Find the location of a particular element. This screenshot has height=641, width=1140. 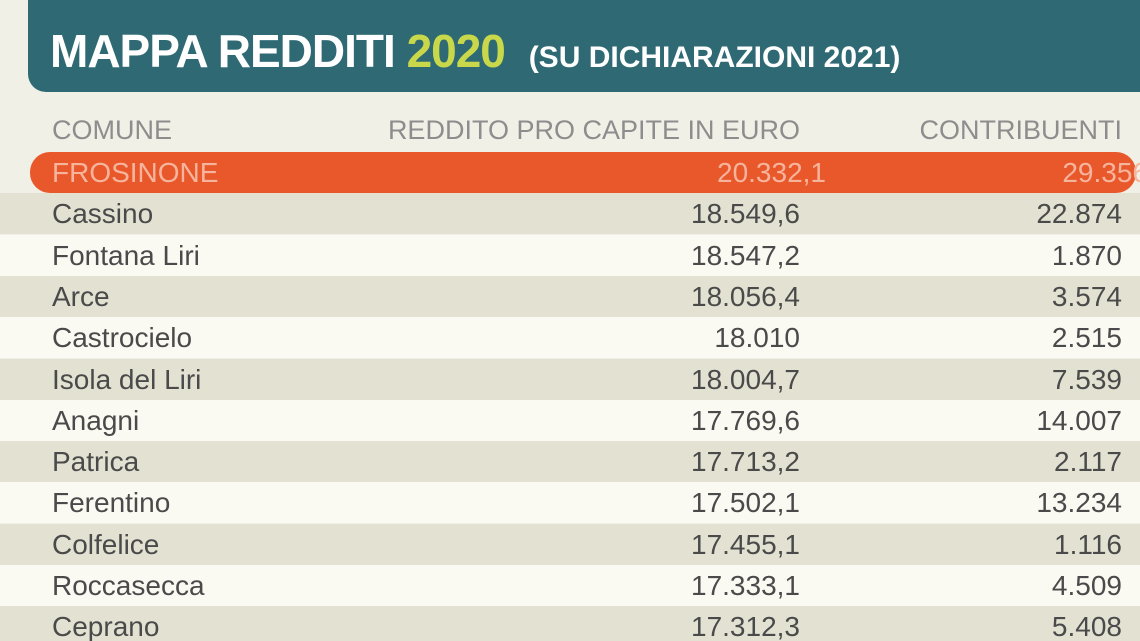

table-cell: 18.056,4 is located at coordinates (745, 296).